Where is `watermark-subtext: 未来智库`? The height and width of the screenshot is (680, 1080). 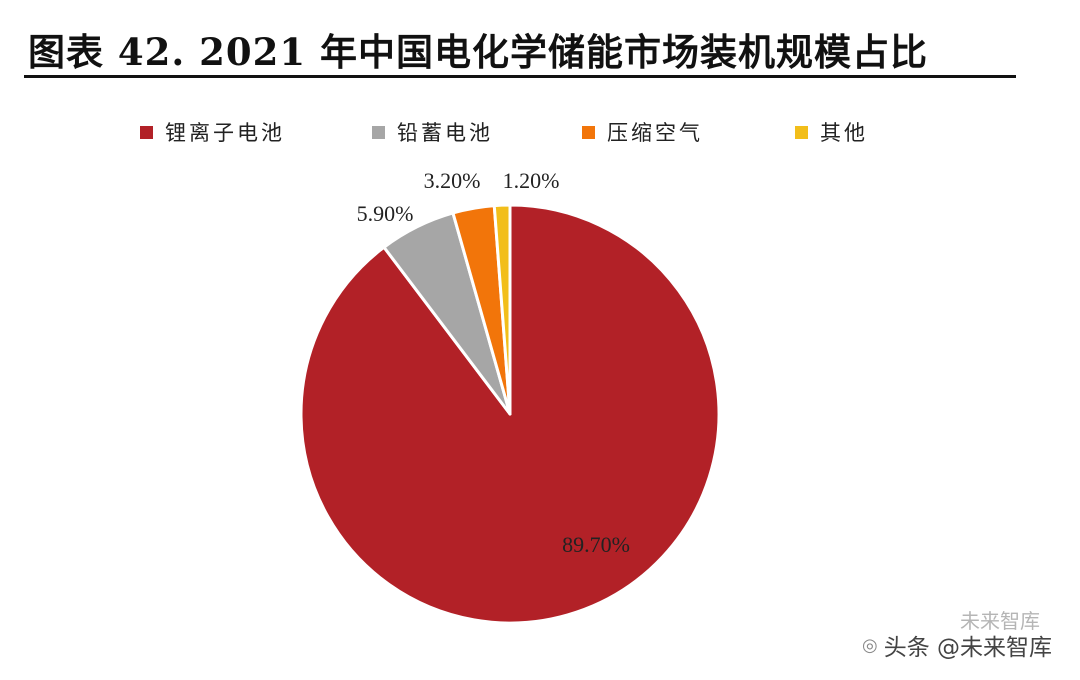 watermark-subtext: 未来智库 is located at coordinates (1000, 621).